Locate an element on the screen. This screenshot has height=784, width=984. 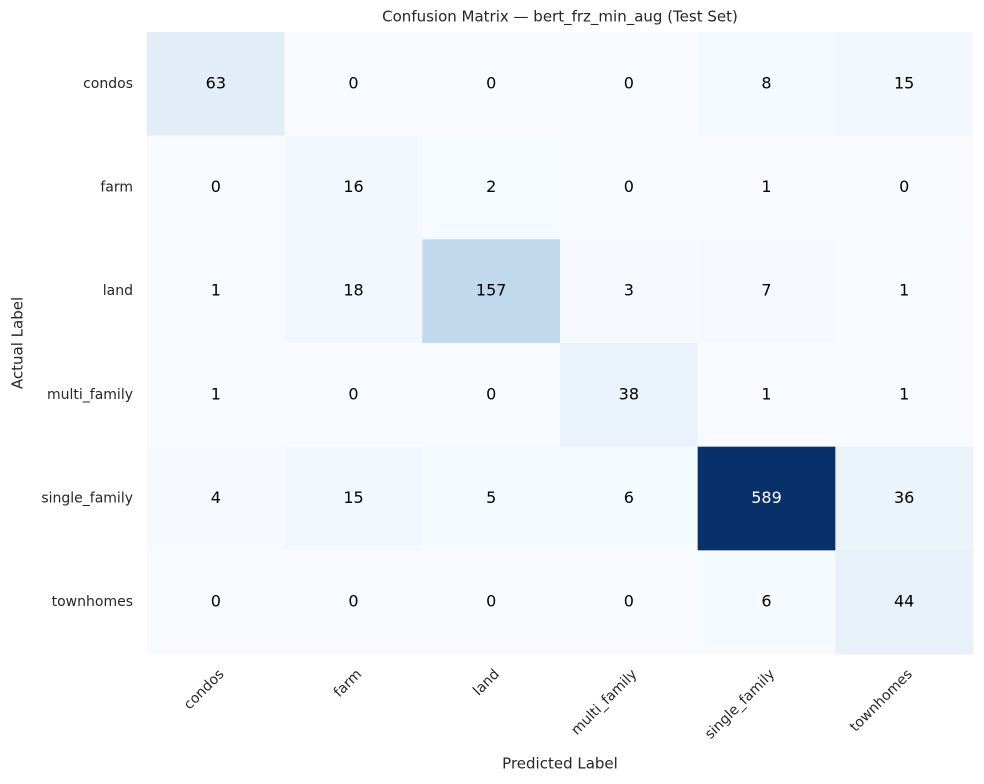
x-tick-label: townhomes is located at coordinates (881, 700).